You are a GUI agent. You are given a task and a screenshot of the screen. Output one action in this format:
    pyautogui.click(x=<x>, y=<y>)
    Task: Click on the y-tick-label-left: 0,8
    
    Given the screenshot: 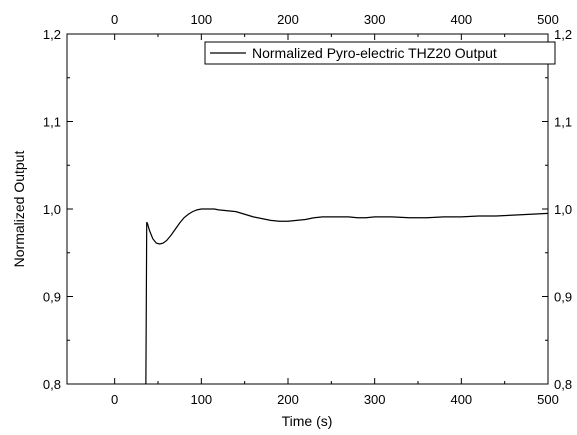 What is the action you would take?
    pyautogui.click(x=52, y=384)
    